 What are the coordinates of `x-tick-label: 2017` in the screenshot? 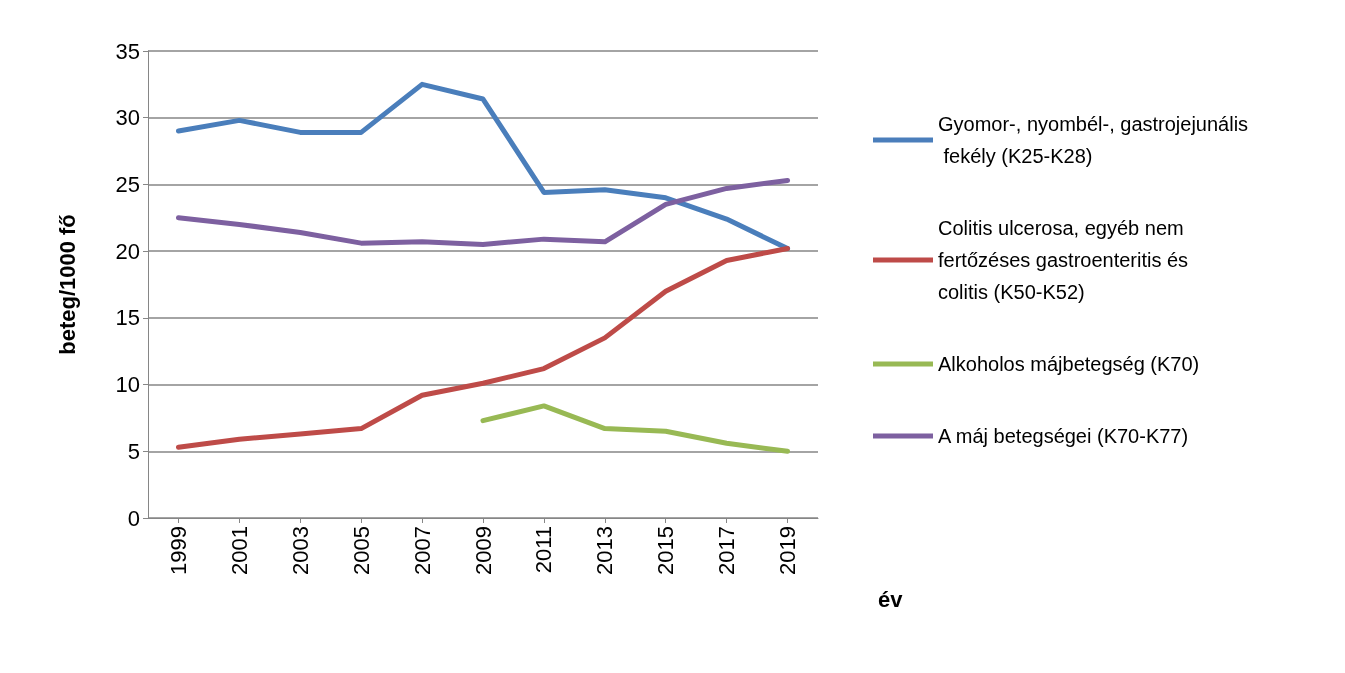 It's located at (727, 550).